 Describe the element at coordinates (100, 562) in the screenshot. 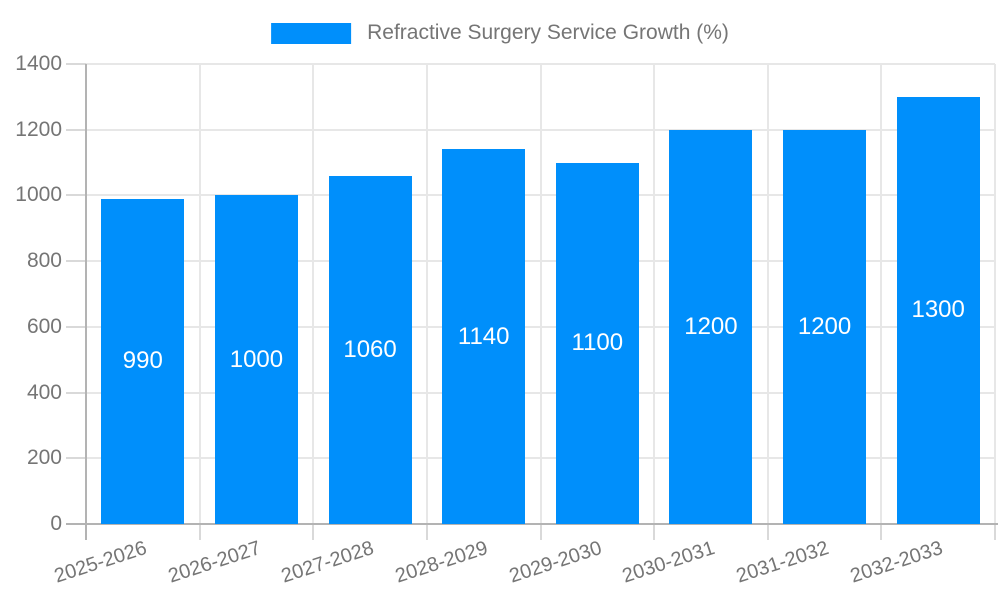

I see `x-tick-label: 2025-2026` at that location.